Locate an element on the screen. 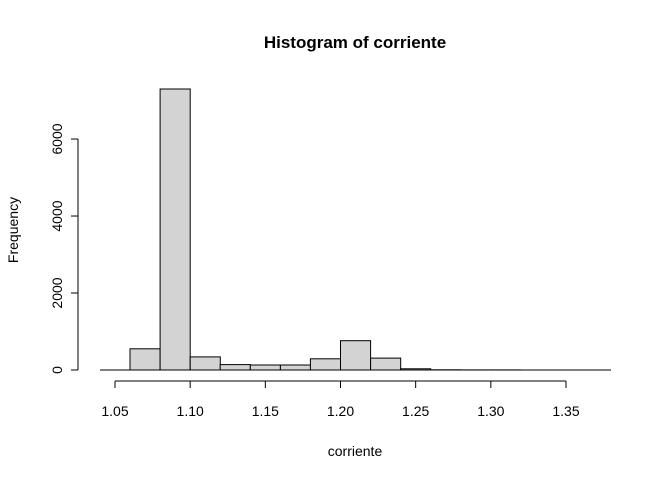  y-tick-label: 2000 is located at coordinates (57, 292).